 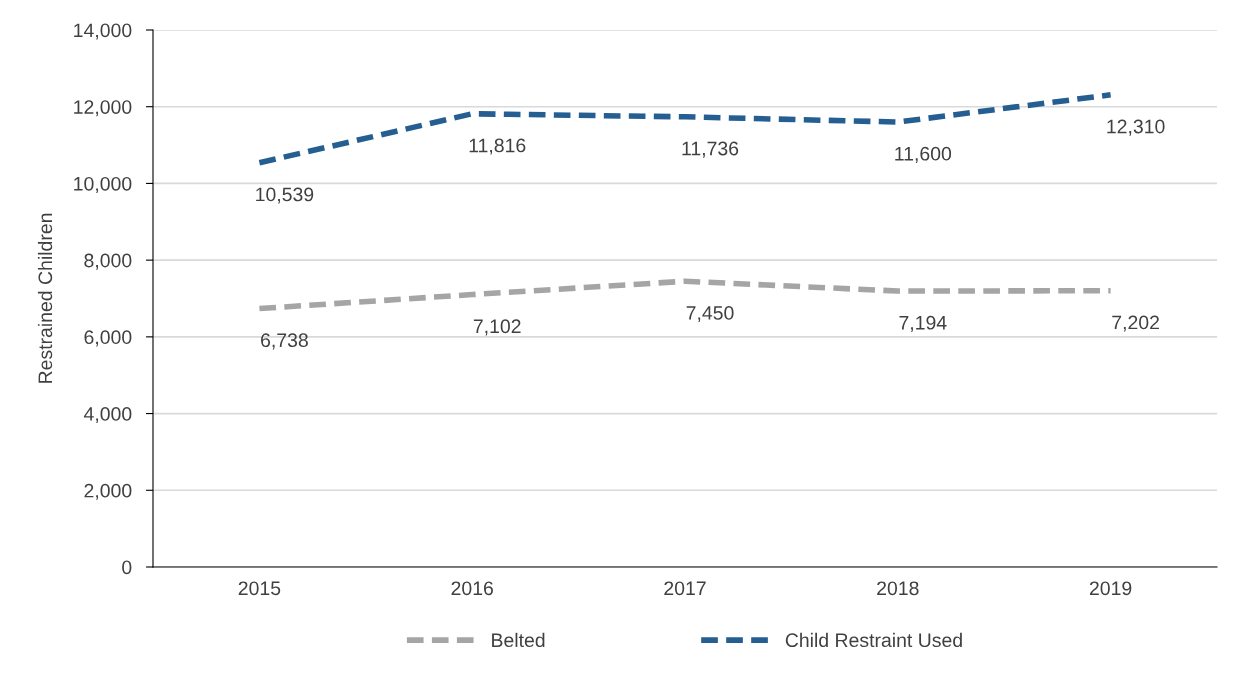 I want to click on data-label: 11,736, so click(x=710, y=149).